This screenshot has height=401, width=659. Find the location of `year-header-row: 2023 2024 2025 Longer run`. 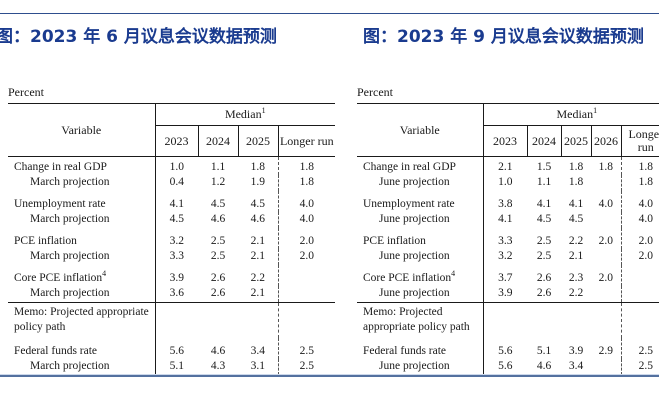

year-header-row: 2023 2024 2025 Longer run is located at coordinates (172, 141).